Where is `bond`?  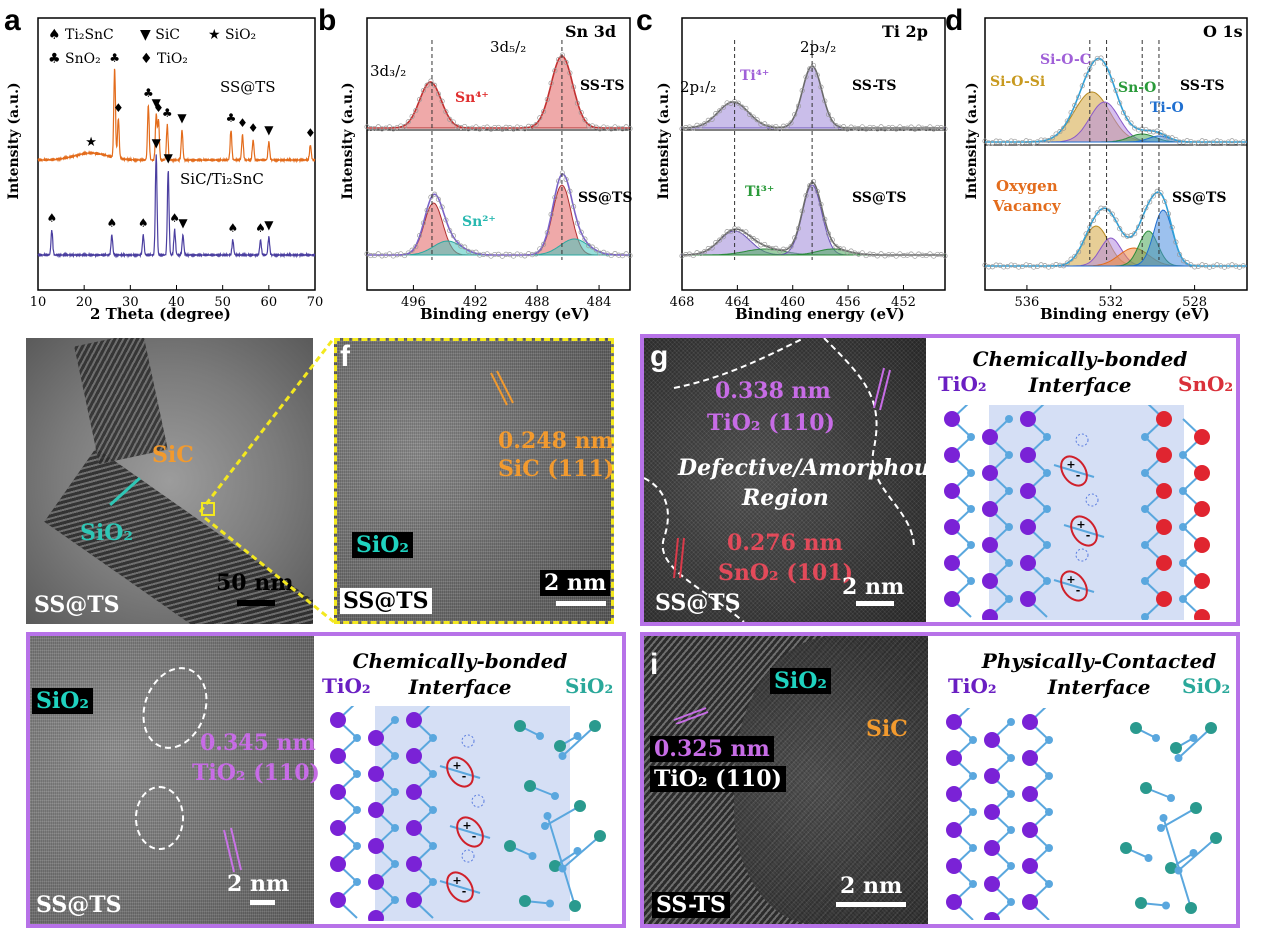 bond is located at coordinates (1177, 863).